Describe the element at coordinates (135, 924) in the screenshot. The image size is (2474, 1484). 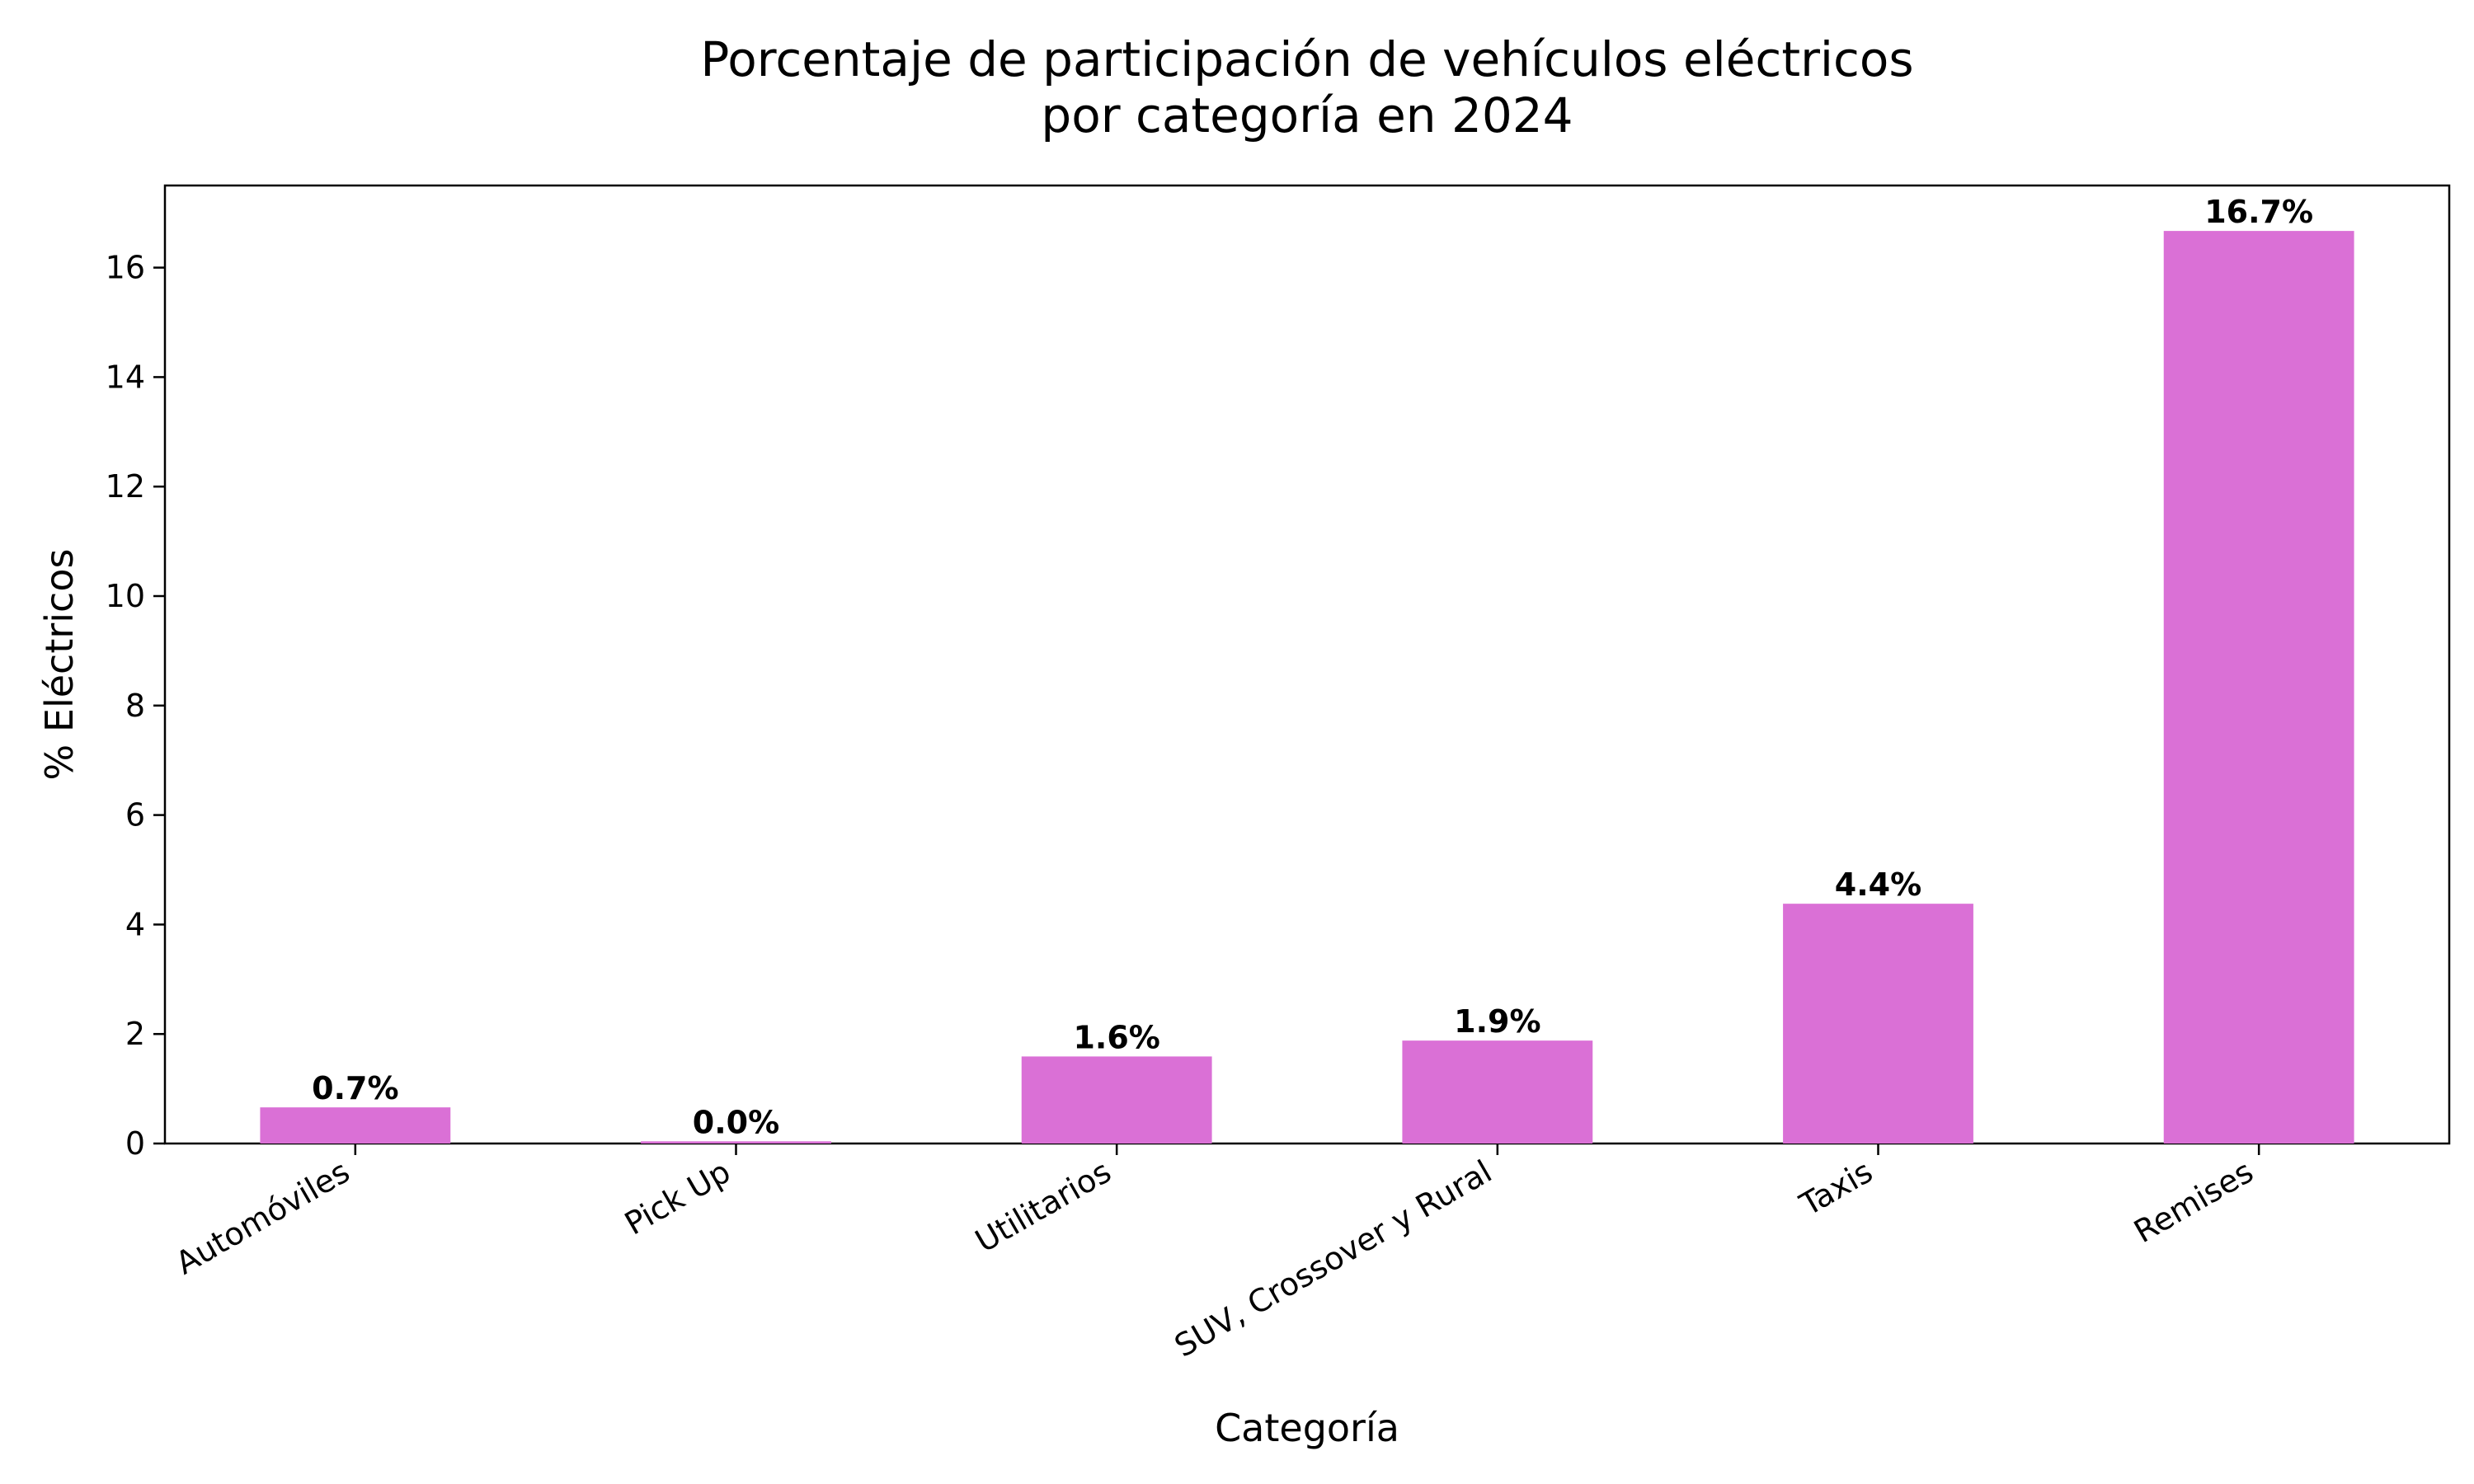
I see `y-tick-label: 4` at that location.